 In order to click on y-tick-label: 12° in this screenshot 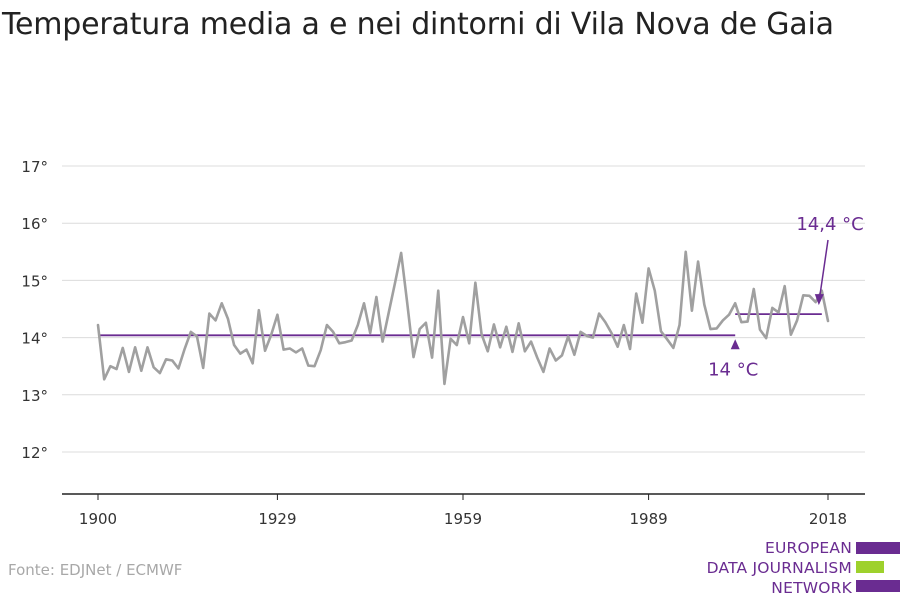, I will do `click(34, 453)`.